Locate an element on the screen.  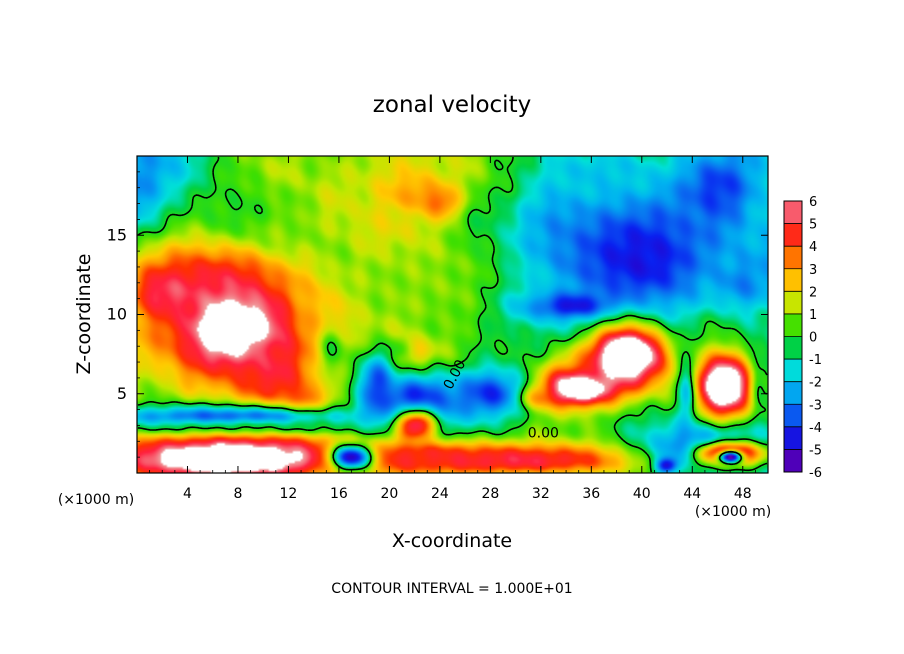
colorbar-label: -2 is located at coordinates (815, 383).